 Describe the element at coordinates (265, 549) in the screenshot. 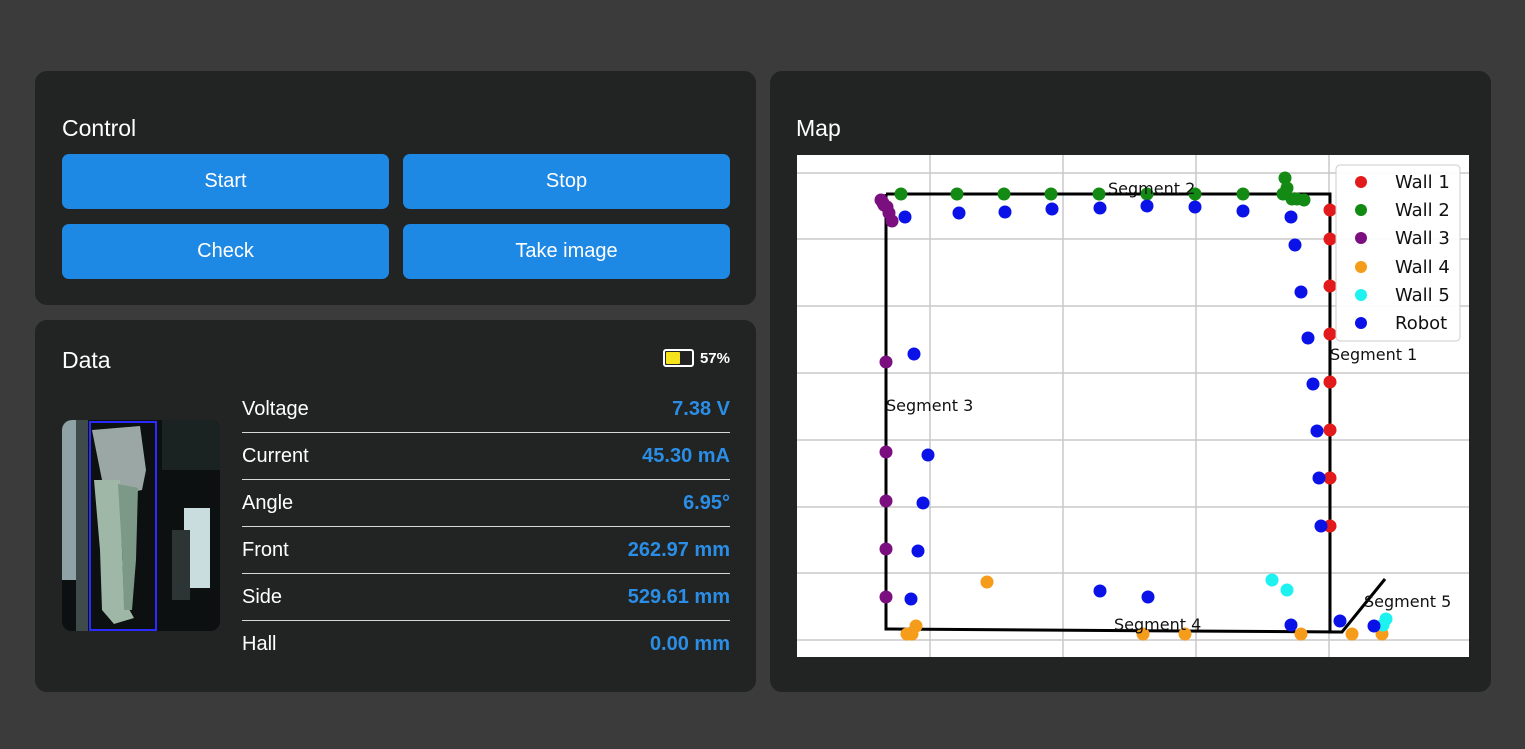

I see `row-label: Front` at that location.